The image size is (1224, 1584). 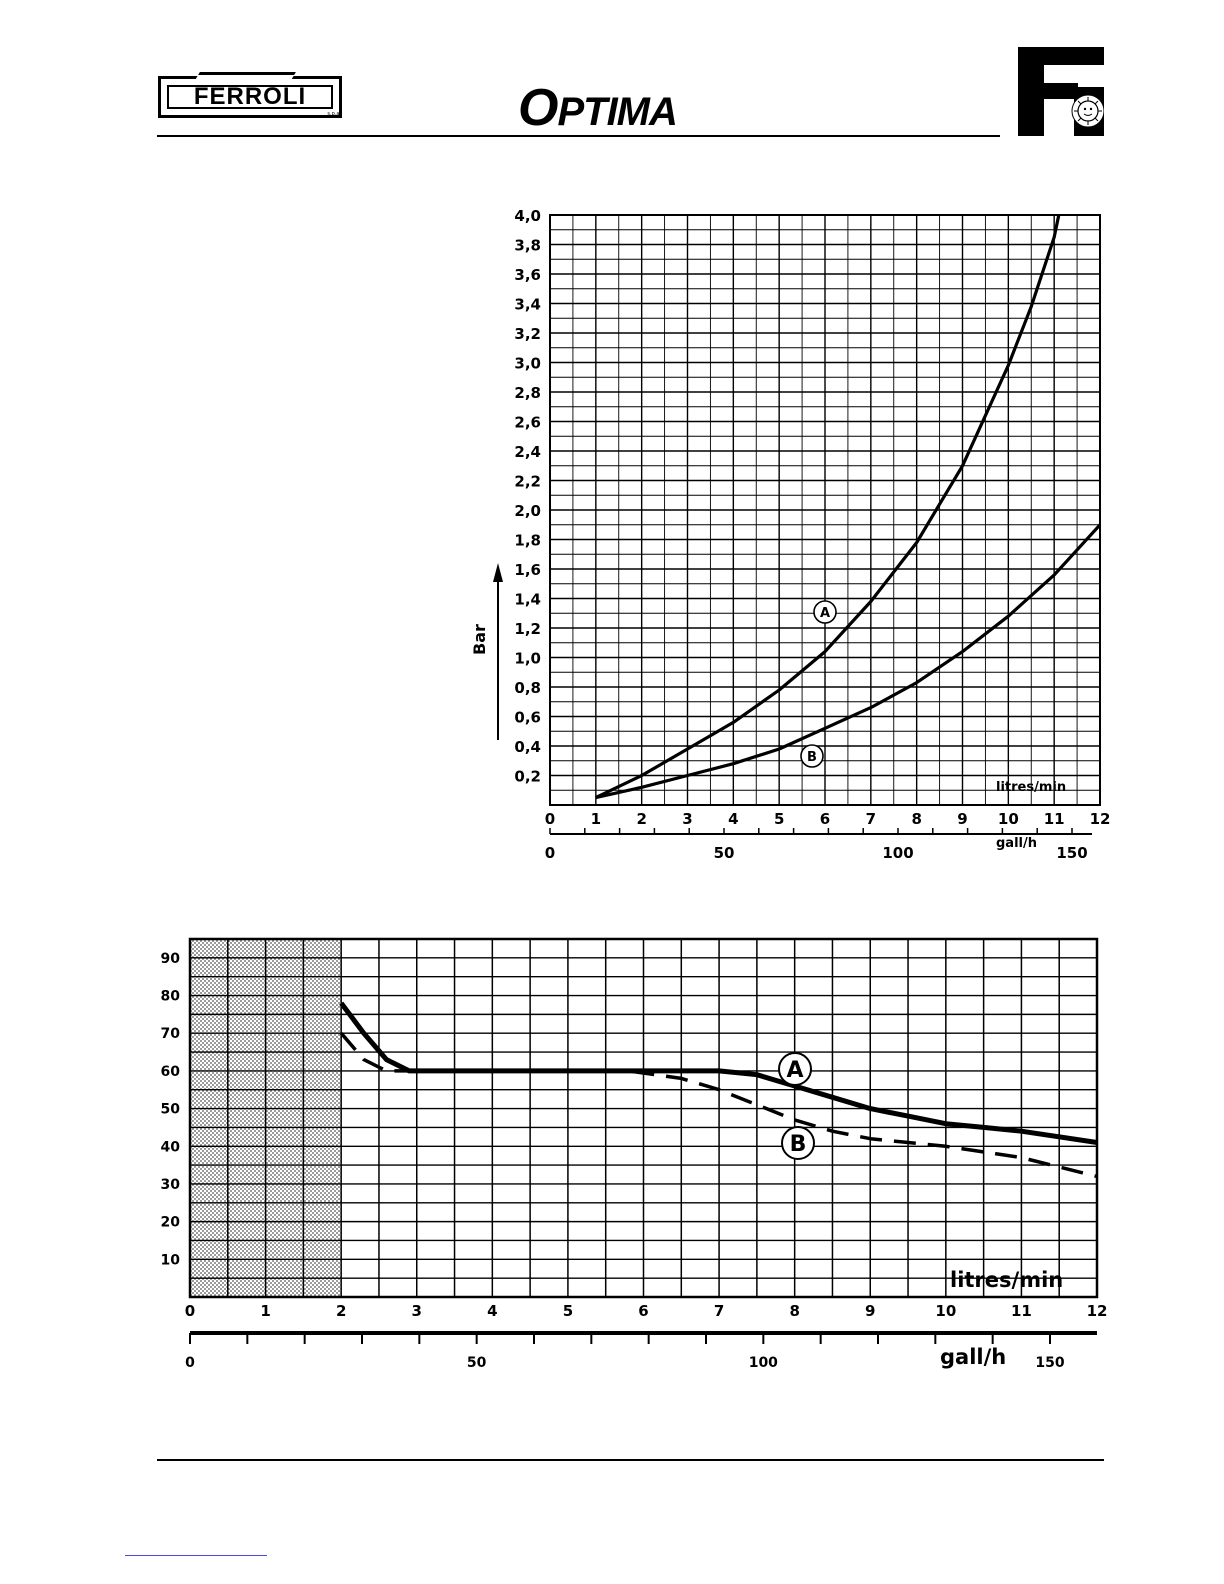 I want to click on chart1-y-tick-label: 0,6, so click(x=527, y=718).